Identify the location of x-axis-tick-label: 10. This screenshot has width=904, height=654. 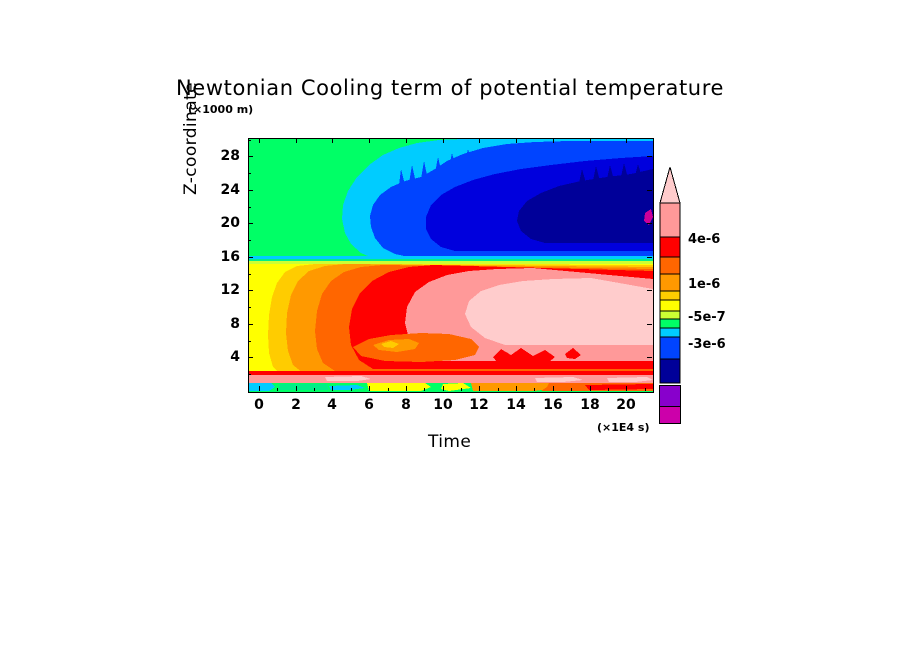
(443, 405).